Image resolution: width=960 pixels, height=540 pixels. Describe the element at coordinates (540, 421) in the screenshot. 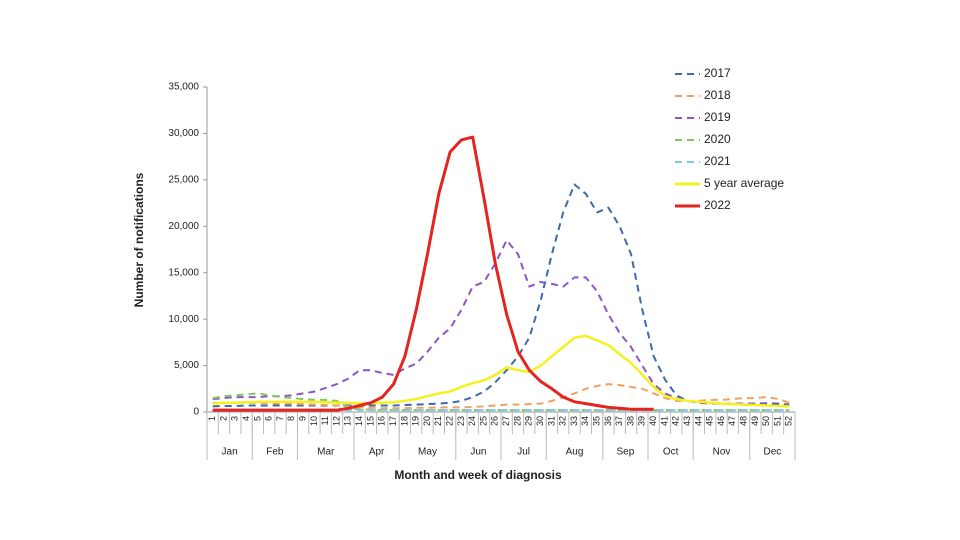

I see `x-tick-label: 30` at that location.